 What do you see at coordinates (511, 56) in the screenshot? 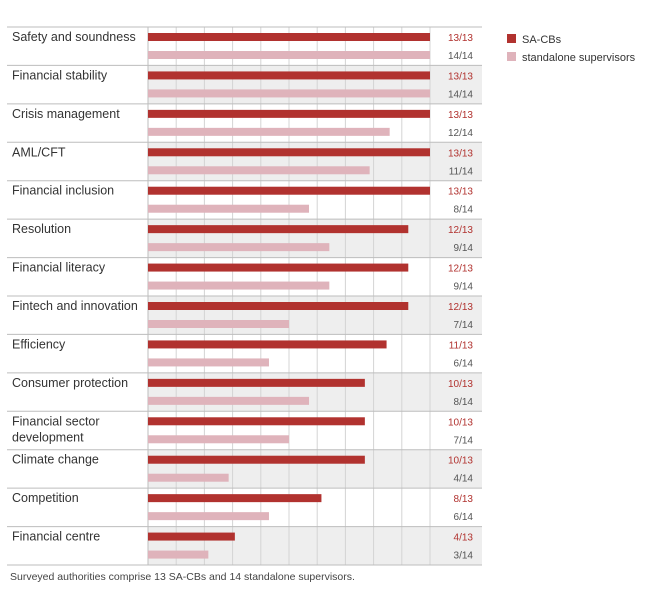
I see `legend-swatch-standalone-supervisors` at bounding box center [511, 56].